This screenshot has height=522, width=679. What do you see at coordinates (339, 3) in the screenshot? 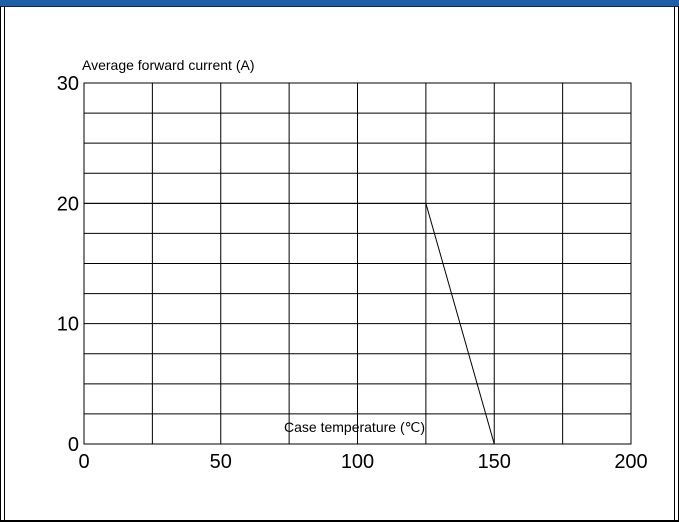
I see `window-title-bar` at bounding box center [339, 3].